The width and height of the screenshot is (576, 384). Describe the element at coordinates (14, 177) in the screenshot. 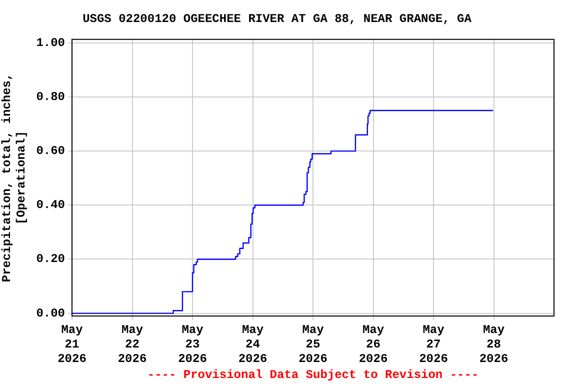

I see `y-axis-title: Precipitation, total, inches, [Operational]` at that location.